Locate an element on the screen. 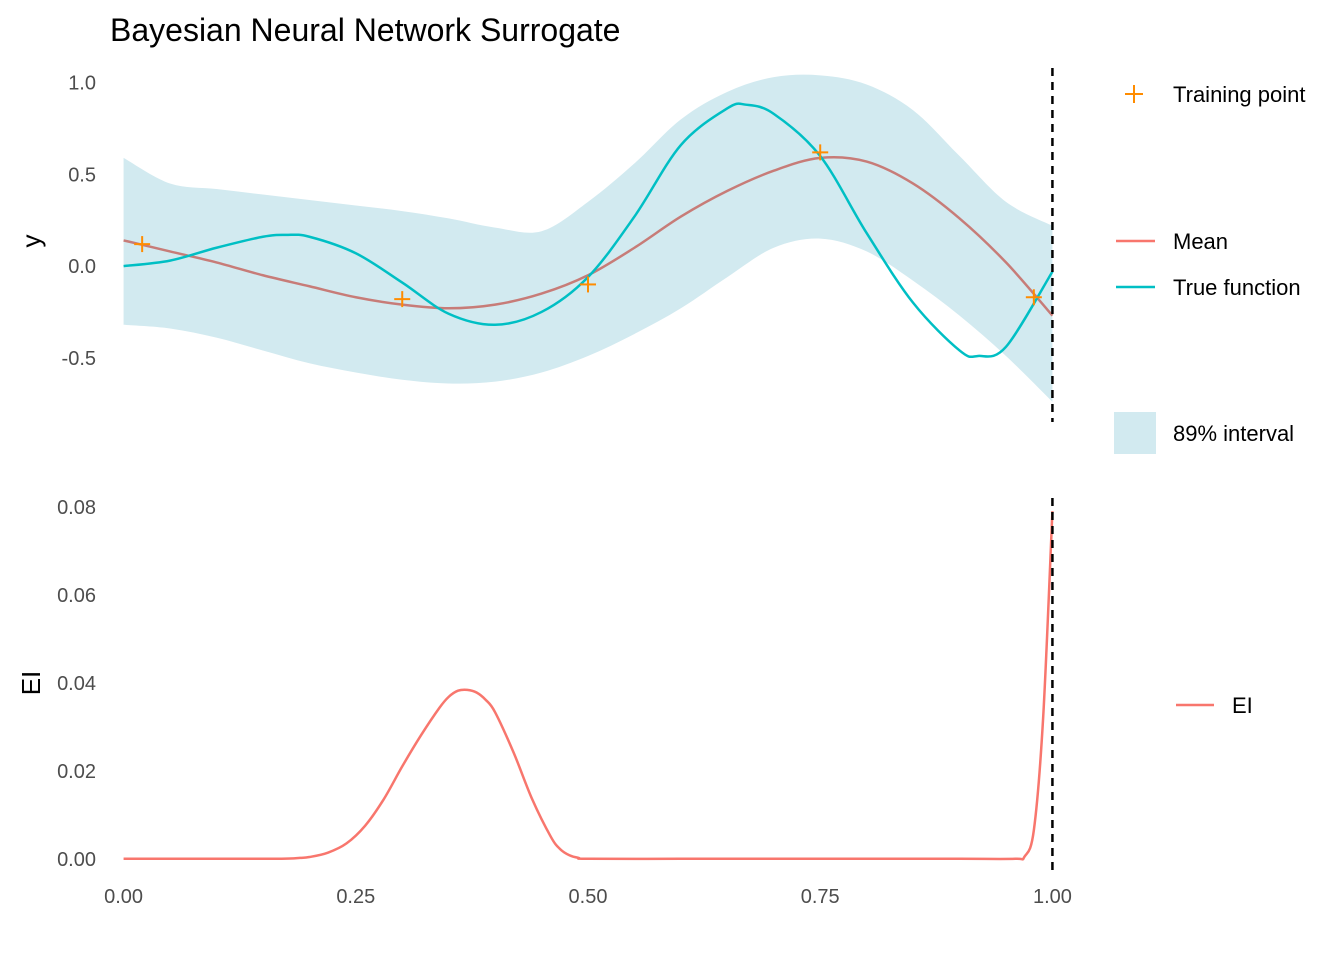  x-axis-ticks: 0.00 0.25 0.50 0.75 1.00 is located at coordinates (588, 897).